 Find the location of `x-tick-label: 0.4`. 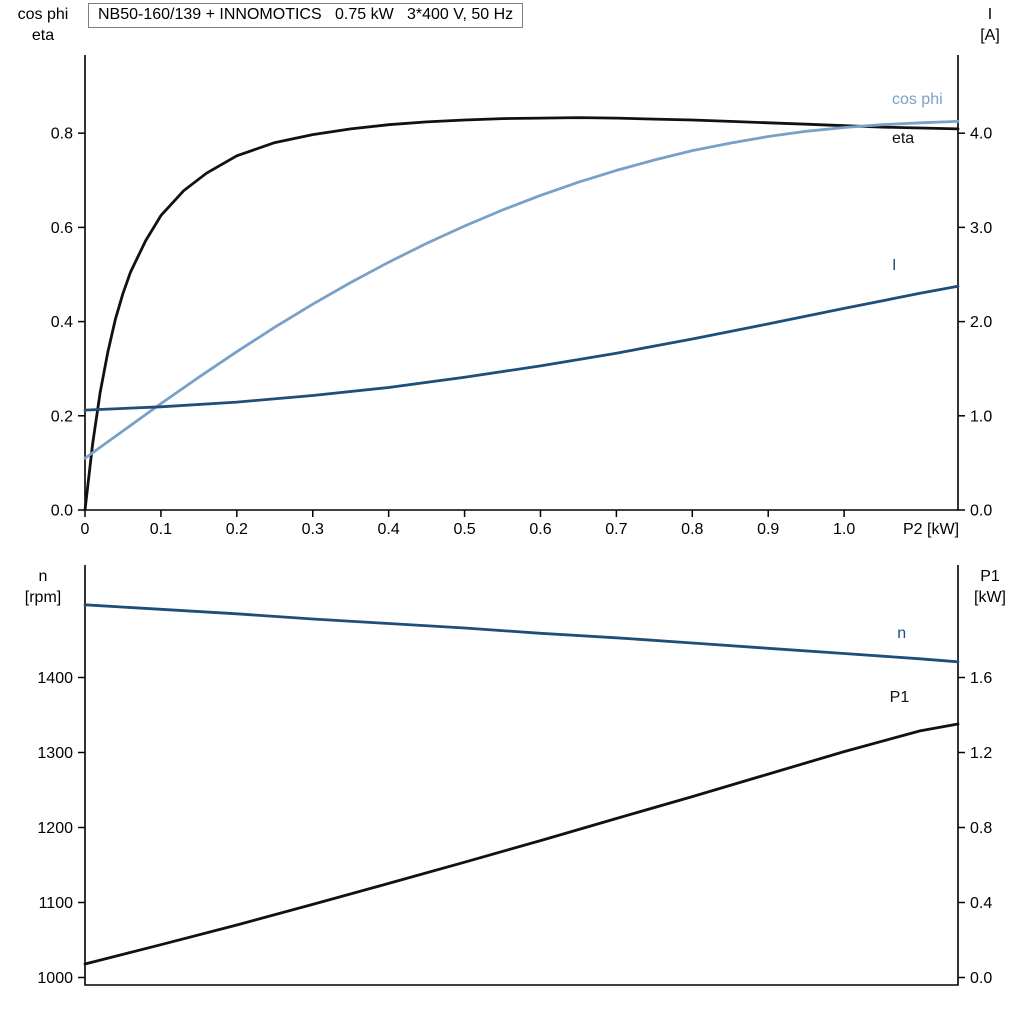

x-tick-label: 0.4 is located at coordinates (389, 529).